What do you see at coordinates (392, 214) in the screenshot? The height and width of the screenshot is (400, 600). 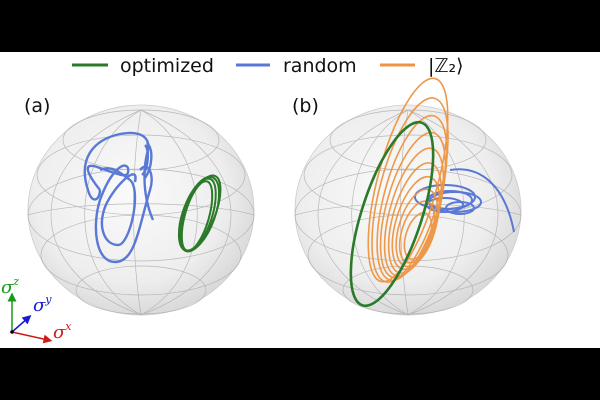 I see `trajectory-optimized-b` at bounding box center [392, 214].